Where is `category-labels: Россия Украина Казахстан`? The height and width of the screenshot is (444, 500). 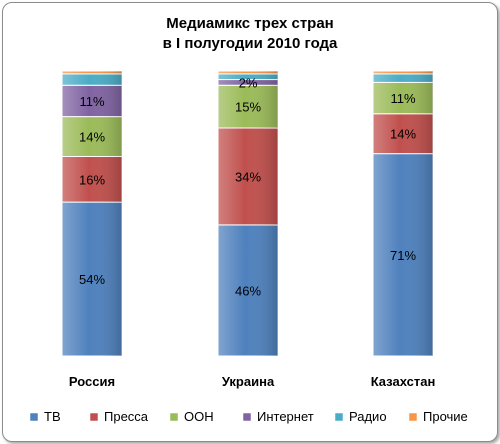
category-labels: Россия Украина Казахстан is located at coordinates (252, 381).